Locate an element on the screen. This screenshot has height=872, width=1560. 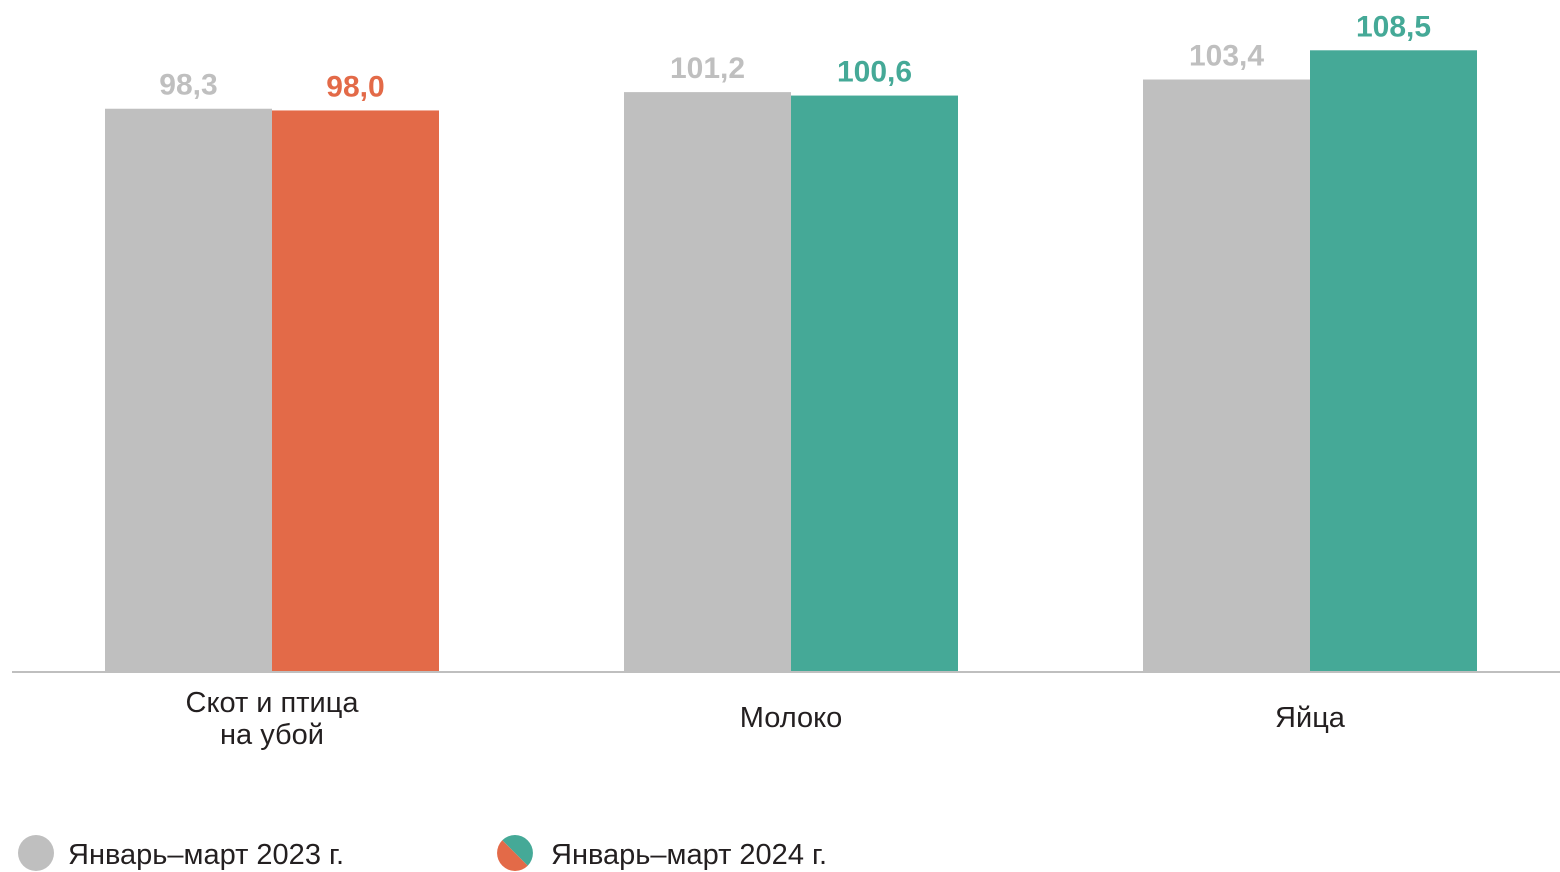
legend-marker-2023 is located at coordinates (36, 853).